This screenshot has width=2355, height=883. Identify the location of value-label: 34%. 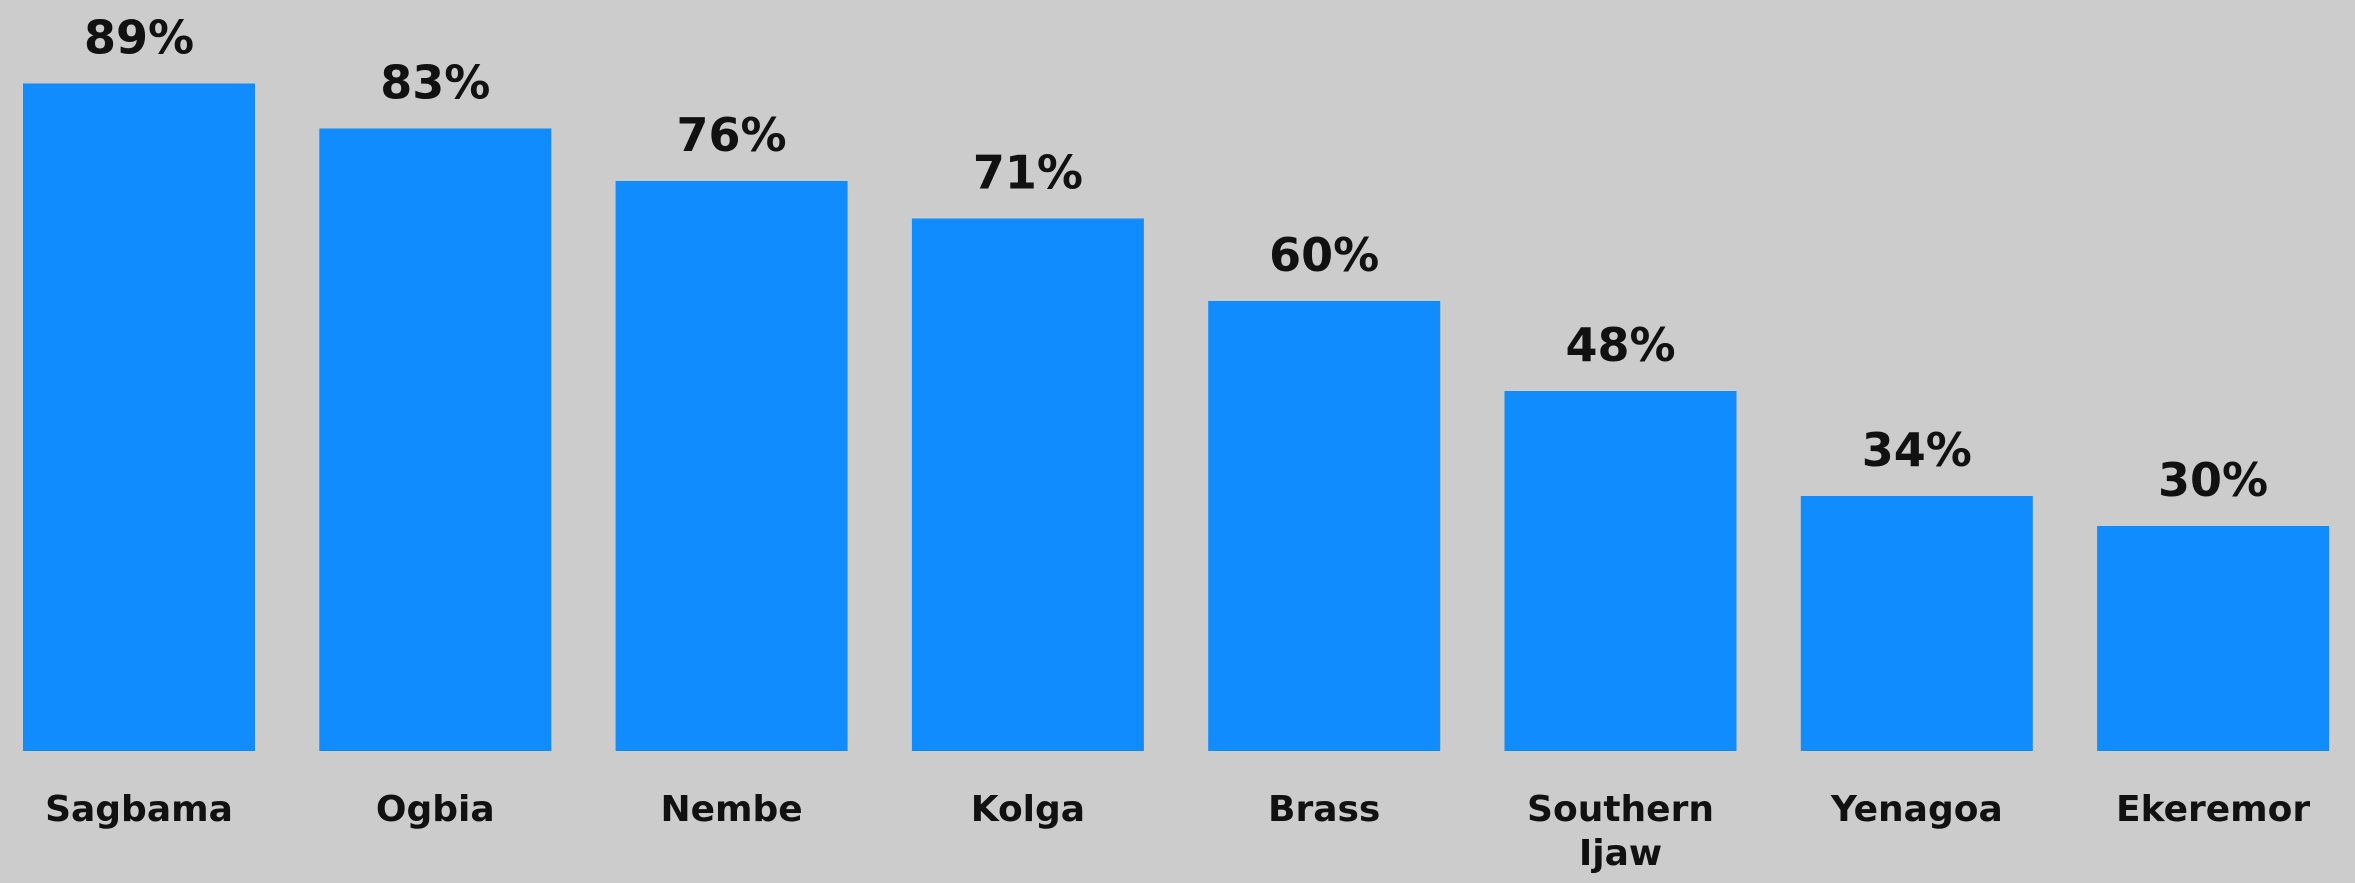
(1917, 450).